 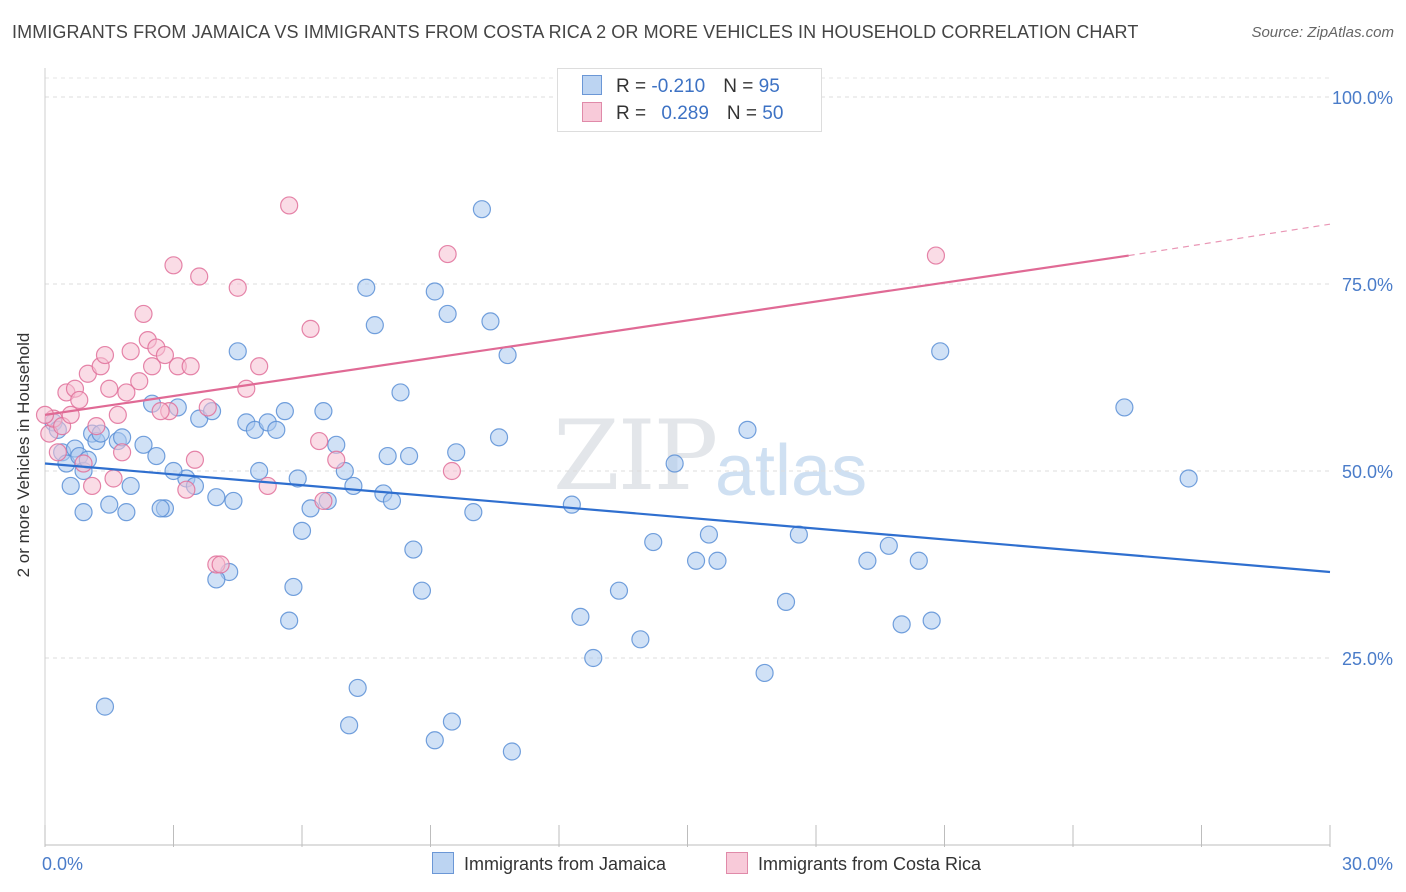 What do you see at coordinates (870, 864) in the screenshot?
I see `legend-label-costa-rica: Immigrants from Costa Rica` at bounding box center [870, 864].